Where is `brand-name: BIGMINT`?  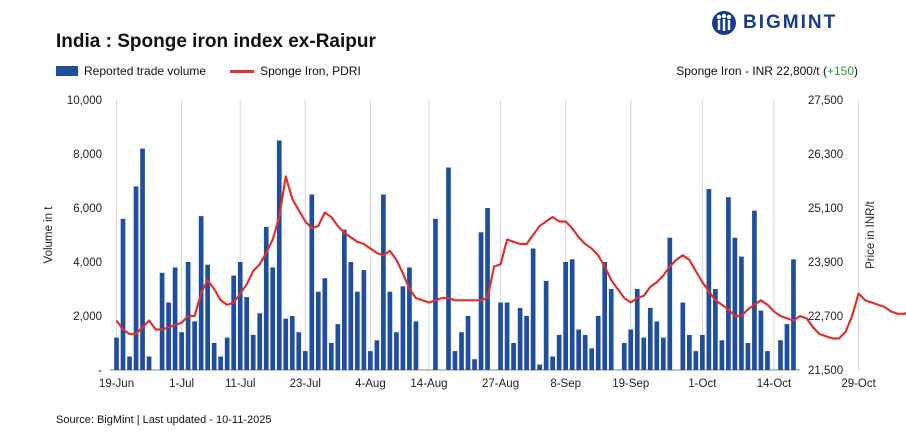 brand-name: BIGMINT is located at coordinates (790, 22).